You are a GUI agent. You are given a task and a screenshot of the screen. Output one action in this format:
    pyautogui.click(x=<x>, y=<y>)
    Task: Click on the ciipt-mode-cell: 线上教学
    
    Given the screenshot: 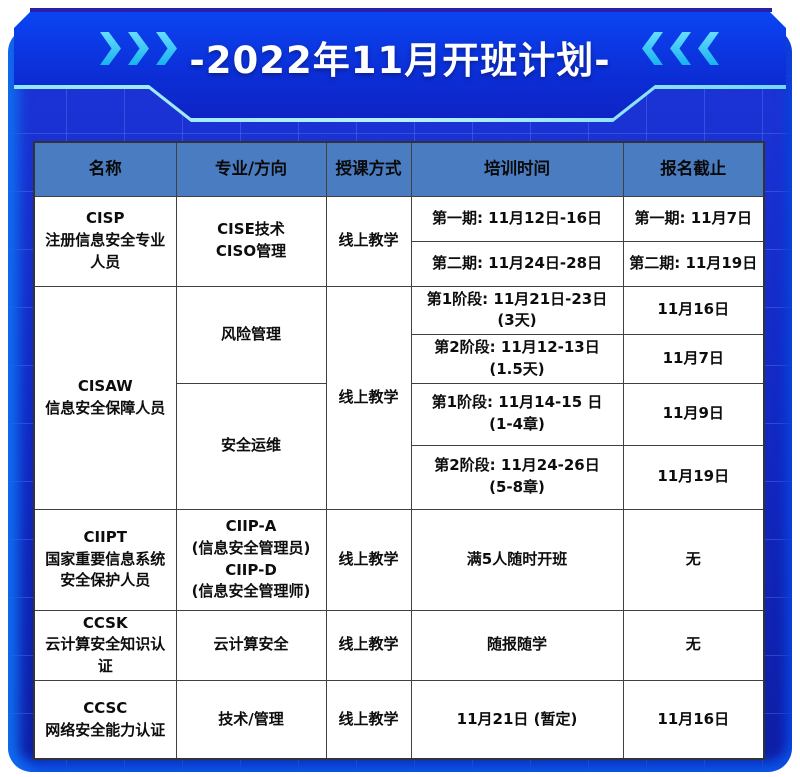 What is the action you would take?
    pyautogui.click(x=368, y=559)
    